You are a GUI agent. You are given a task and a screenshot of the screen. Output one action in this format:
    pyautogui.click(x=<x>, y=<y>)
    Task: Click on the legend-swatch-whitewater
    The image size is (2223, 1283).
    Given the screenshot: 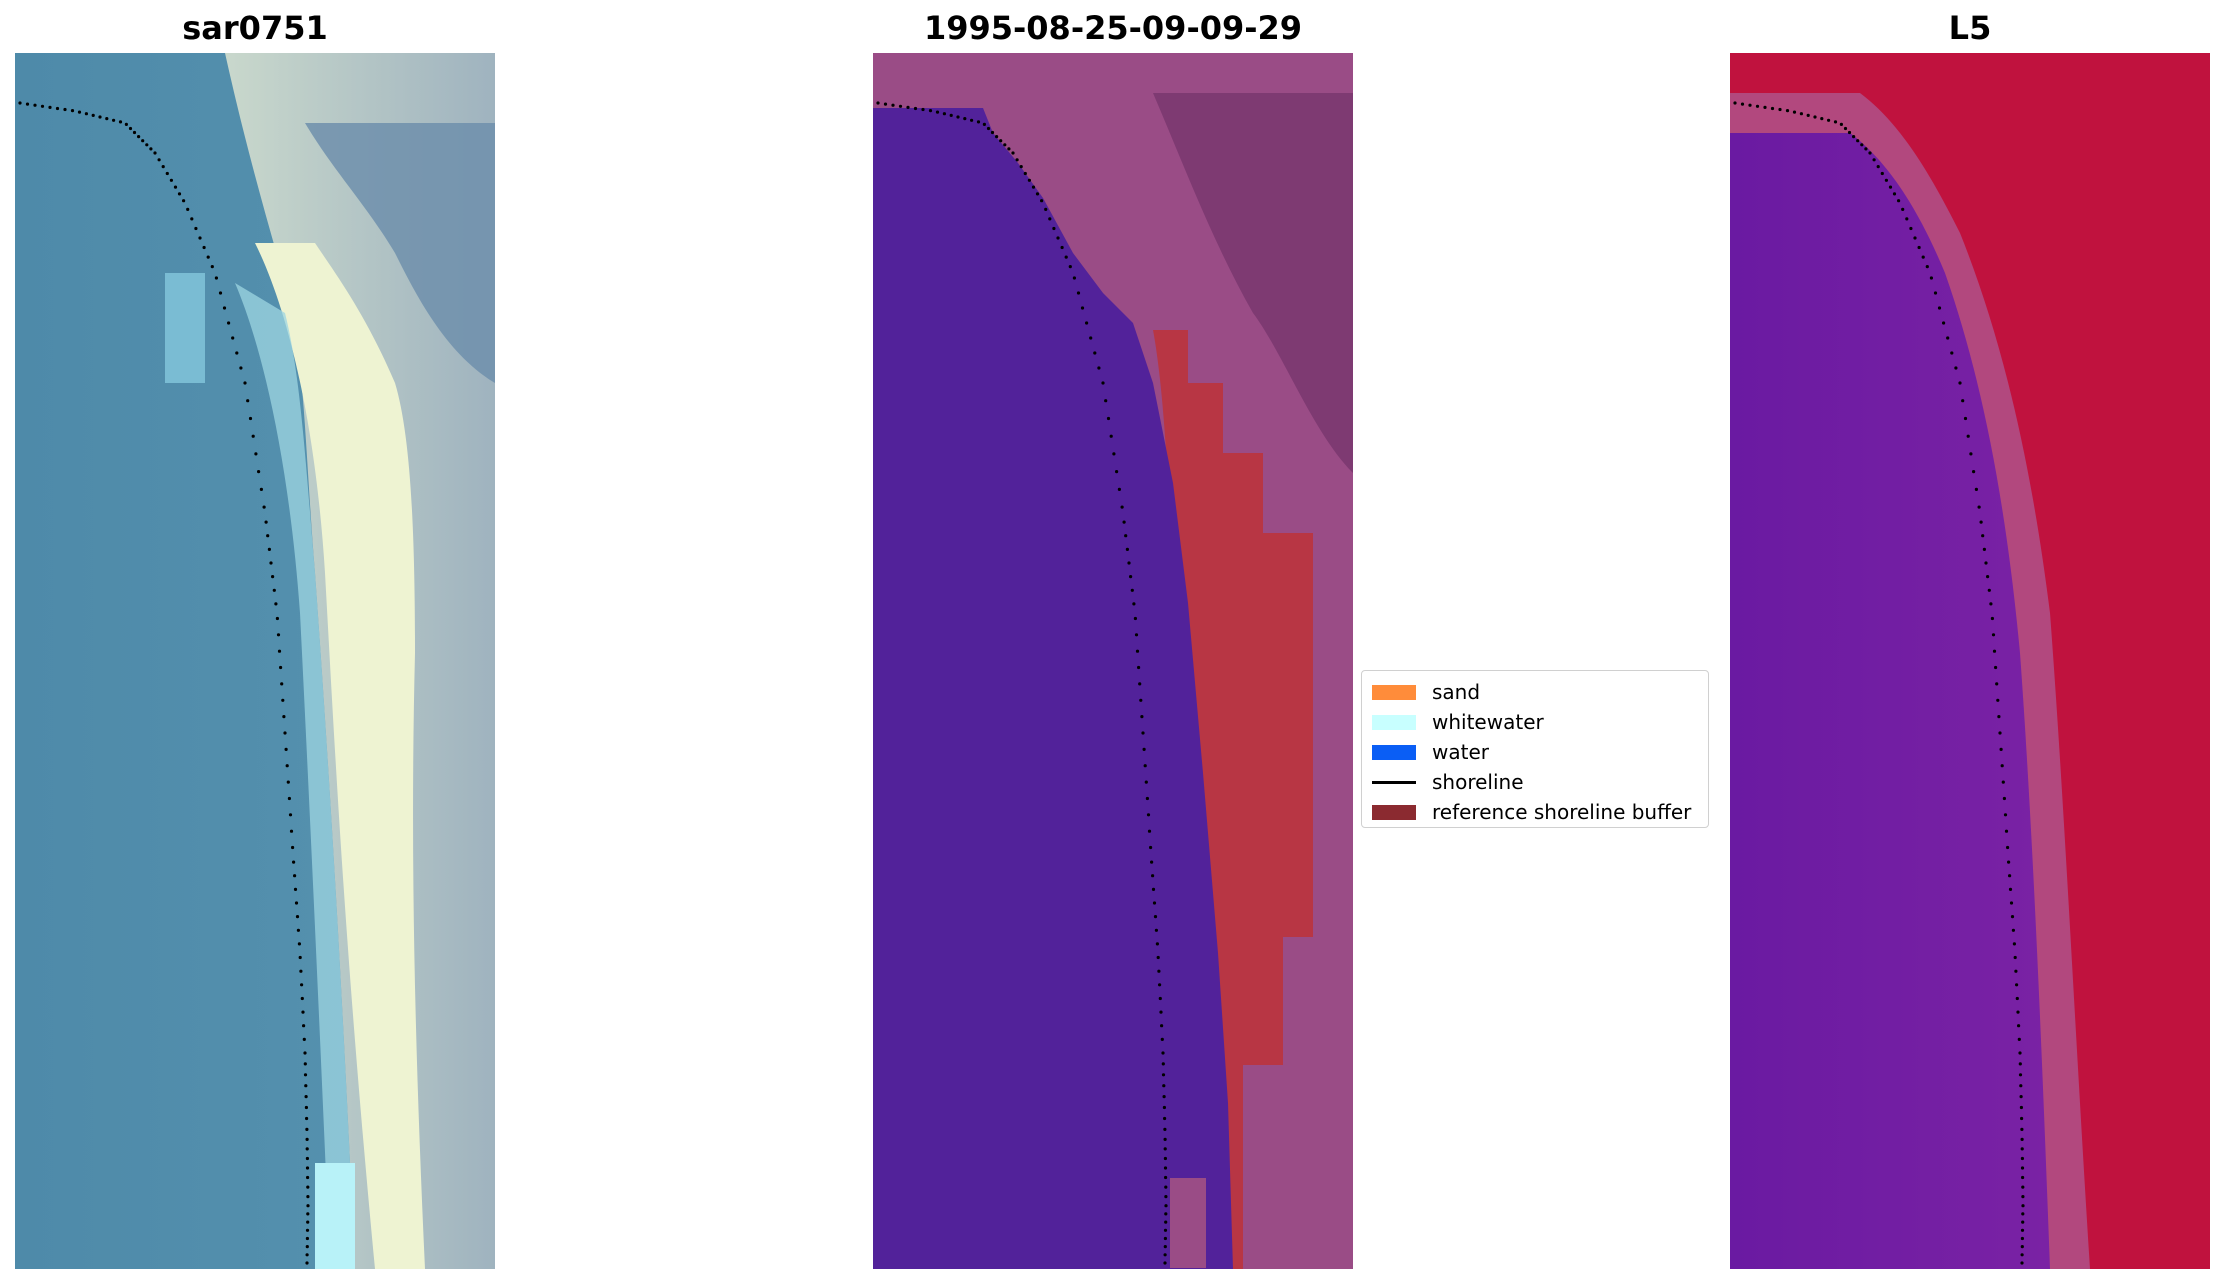 What is the action you would take?
    pyautogui.click(x=1394, y=722)
    